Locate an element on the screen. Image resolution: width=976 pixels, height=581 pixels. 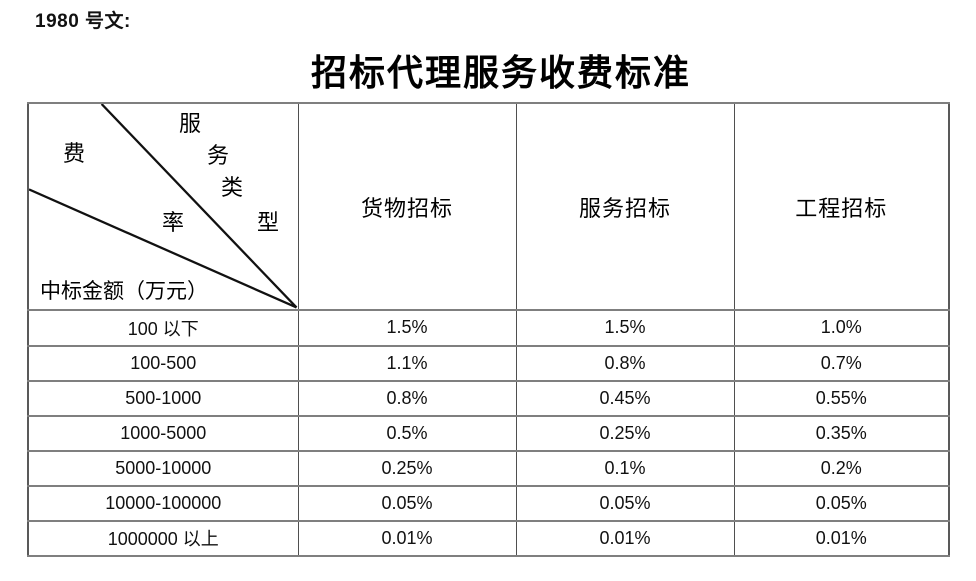
corner-label-rate-char: 费 is located at coordinates (74, 153).